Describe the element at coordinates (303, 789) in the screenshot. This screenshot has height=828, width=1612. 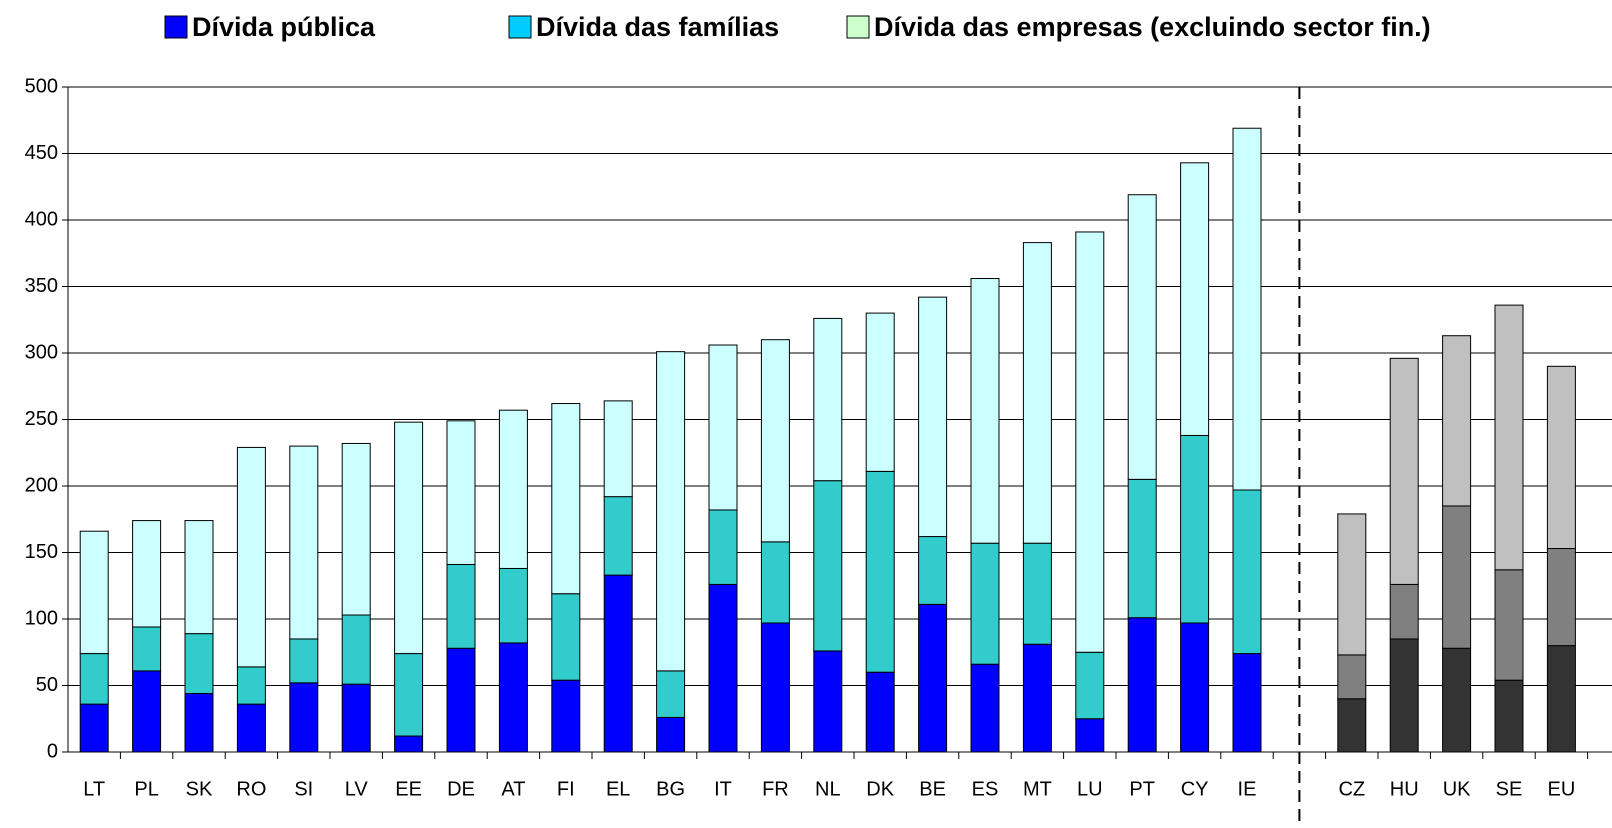
I see `x-tick-label: SI` at that location.